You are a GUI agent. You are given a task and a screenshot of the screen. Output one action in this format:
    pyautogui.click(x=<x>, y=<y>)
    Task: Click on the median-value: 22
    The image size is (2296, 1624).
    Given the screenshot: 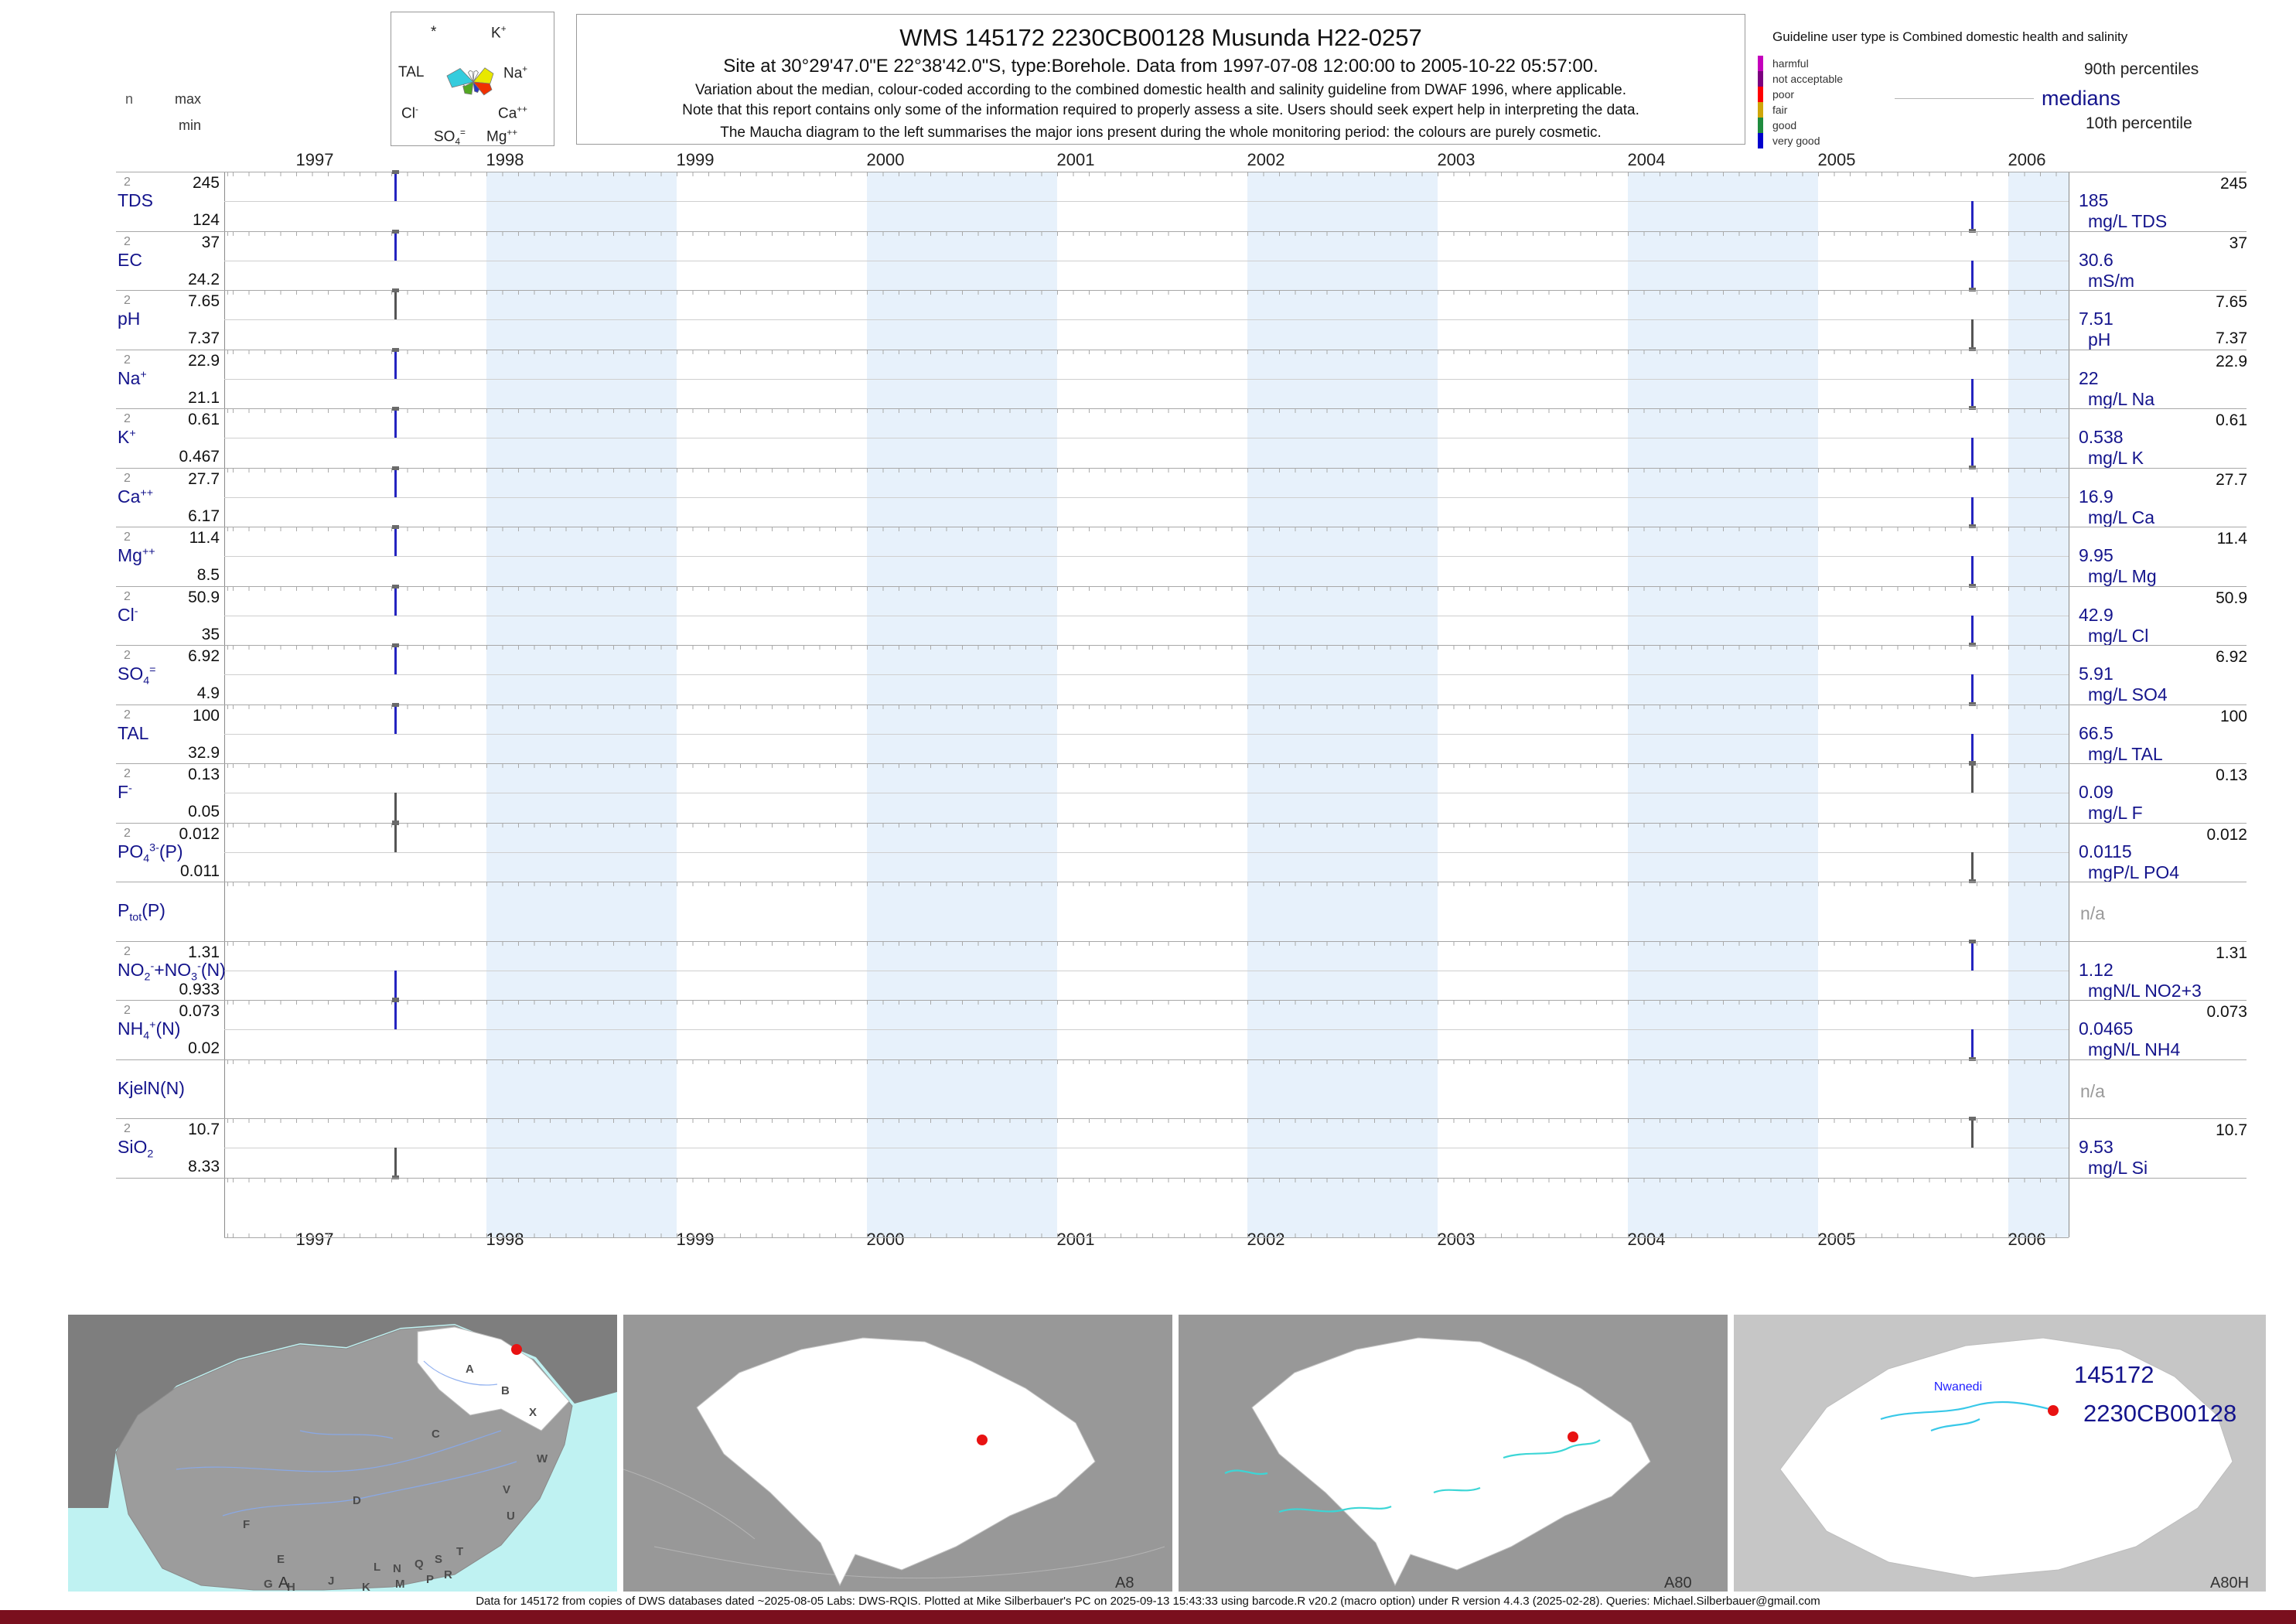 What is the action you would take?
    pyautogui.click(x=2089, y=377)
    